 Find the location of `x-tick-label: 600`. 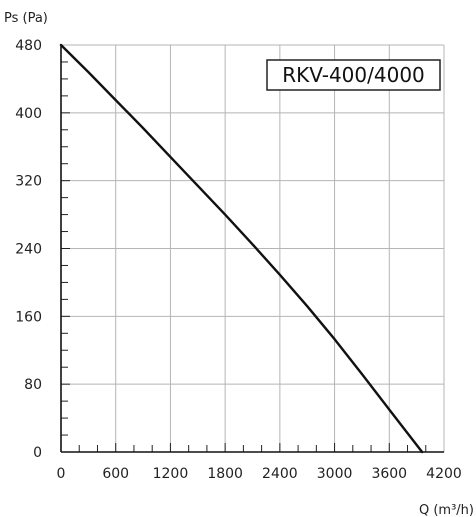

x-tick-label: 600 is located at coordinates (115, 474).